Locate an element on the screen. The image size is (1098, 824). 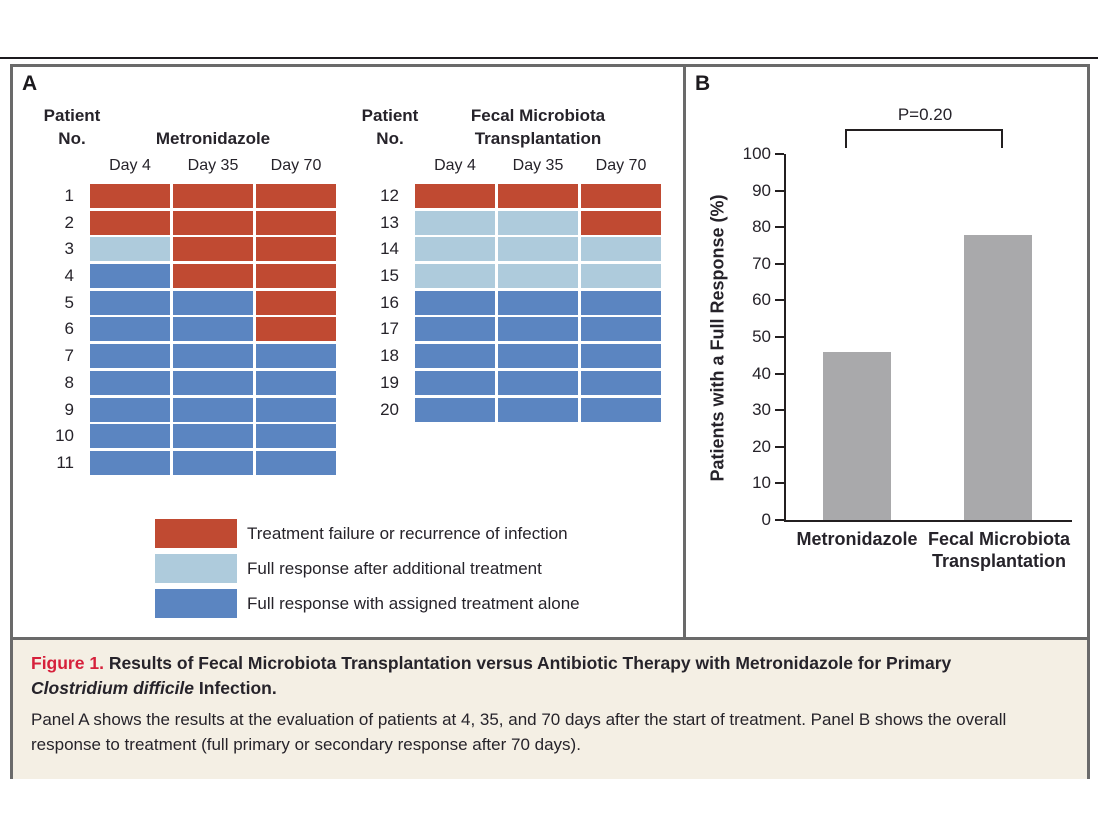
patient-number: 2 is located at coordinates (69, 222).